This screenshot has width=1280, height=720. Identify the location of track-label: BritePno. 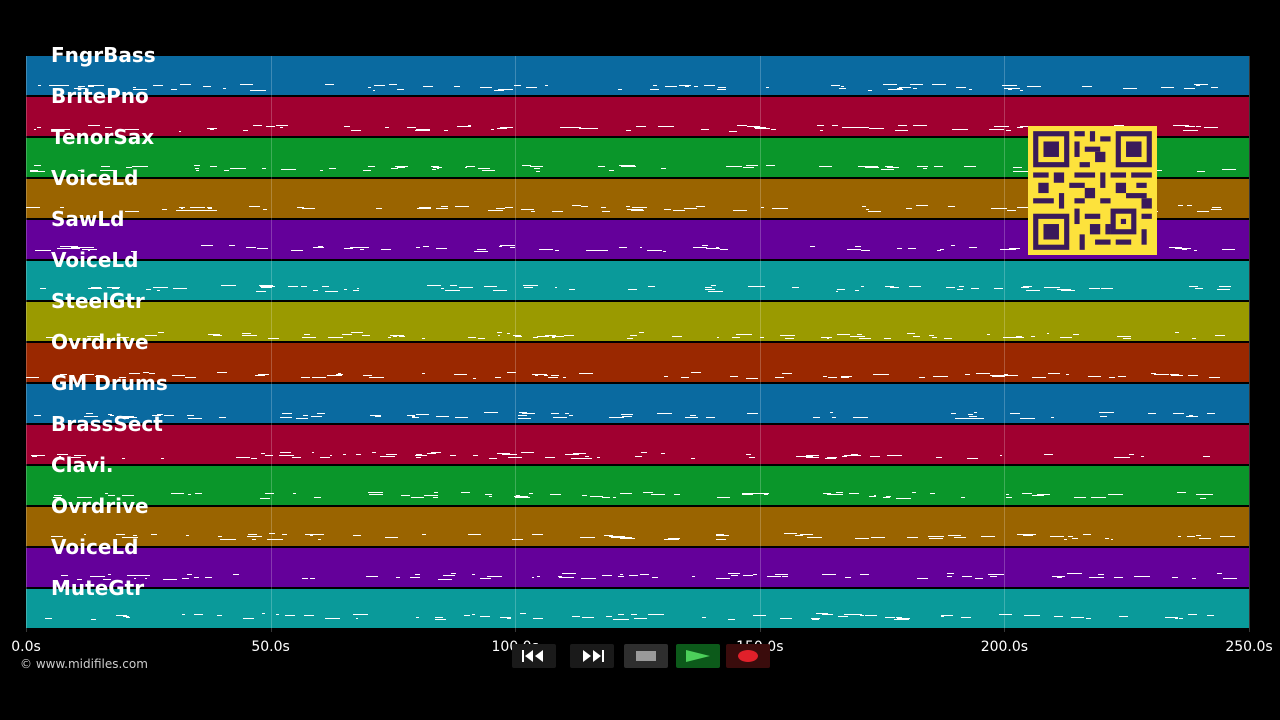
(100, 96).